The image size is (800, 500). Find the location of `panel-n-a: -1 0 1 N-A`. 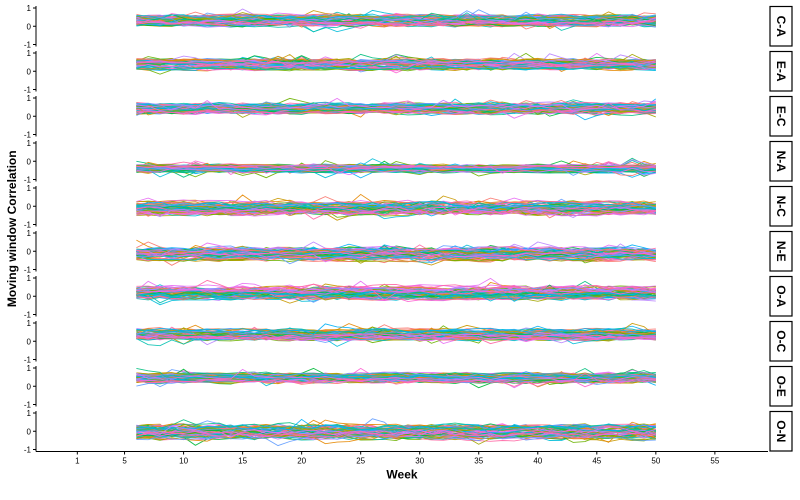

panel-n-a: -1 0 1 N-A is located at coordinates (408, 162).